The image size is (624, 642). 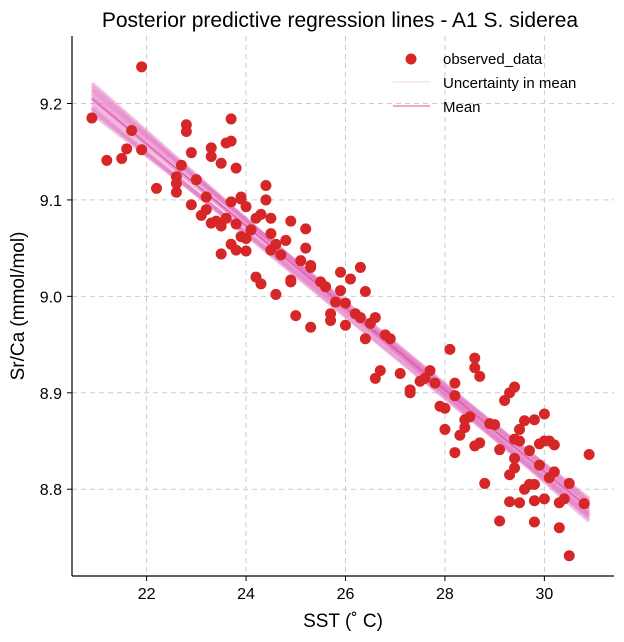 I want to click on y-tick-label-4: 9.2, so click(x=51, y=105).